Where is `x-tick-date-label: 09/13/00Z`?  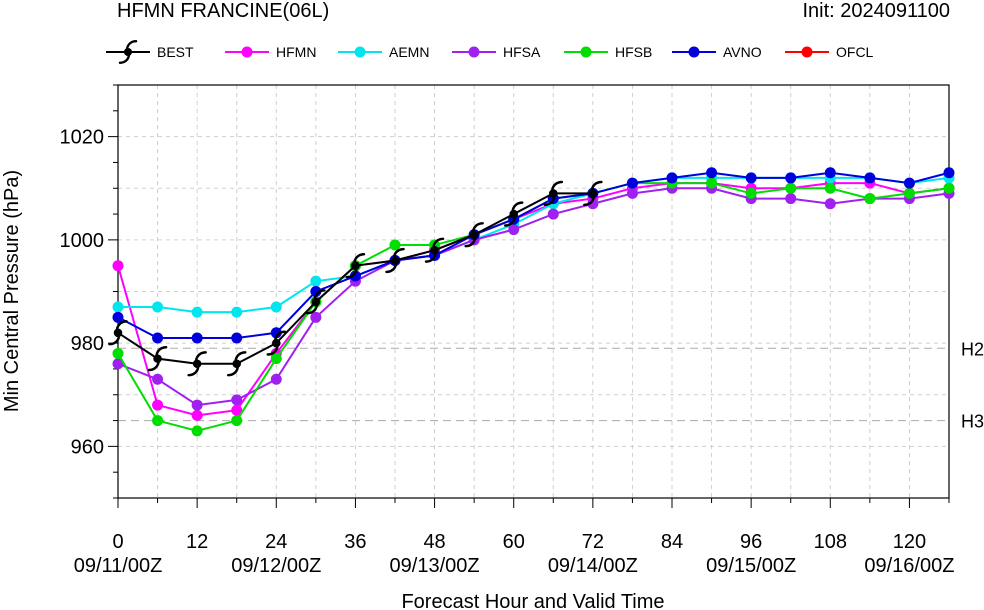
x-tick-date-label: 09/13/00Z is located at coordinates (435, 566).